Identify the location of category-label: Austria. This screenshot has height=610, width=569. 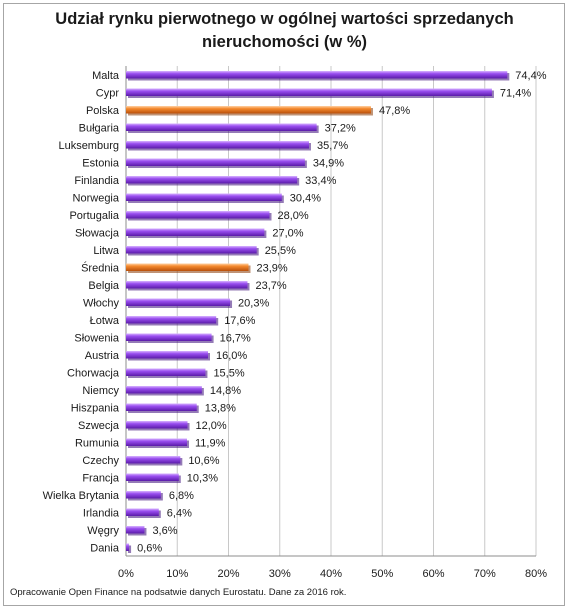
(102, 356).